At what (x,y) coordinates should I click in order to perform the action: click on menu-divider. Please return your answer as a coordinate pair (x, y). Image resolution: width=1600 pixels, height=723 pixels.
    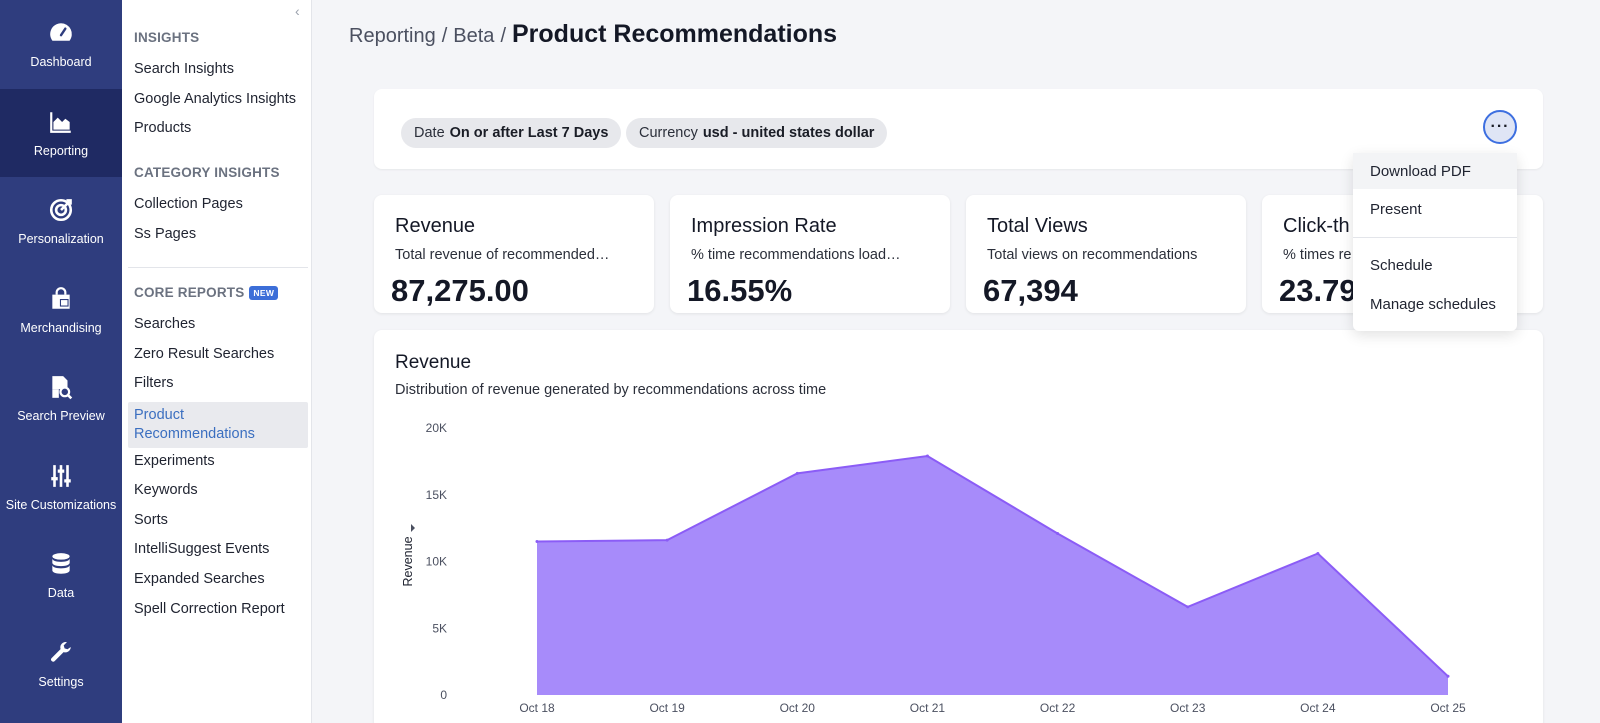
    Looking at the image, I should click on (1435, 237).